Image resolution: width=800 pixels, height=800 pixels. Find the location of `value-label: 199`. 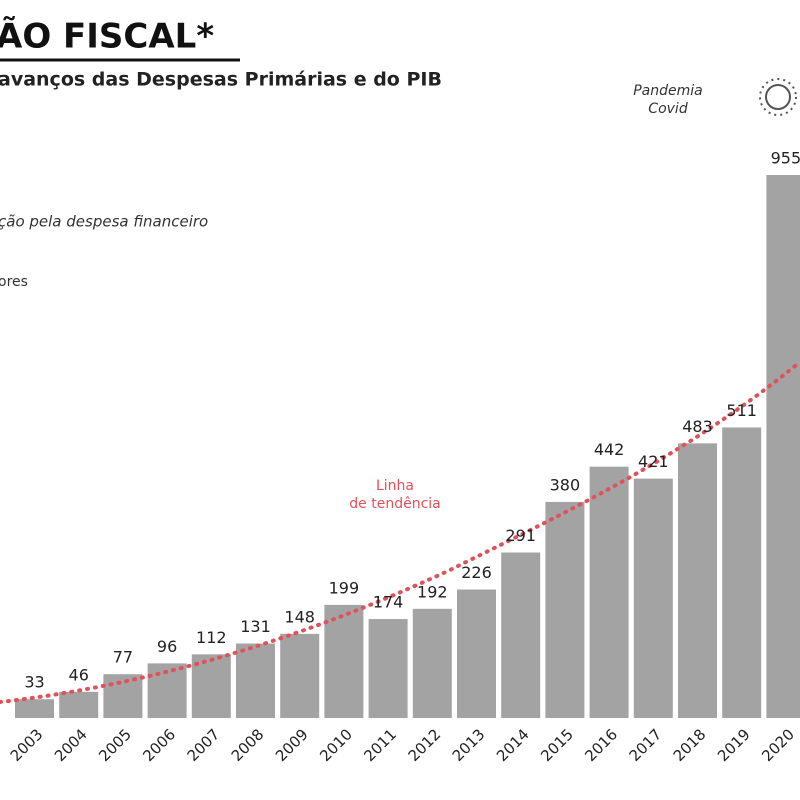

value-label: 199 is located at coordinates (344, 587).